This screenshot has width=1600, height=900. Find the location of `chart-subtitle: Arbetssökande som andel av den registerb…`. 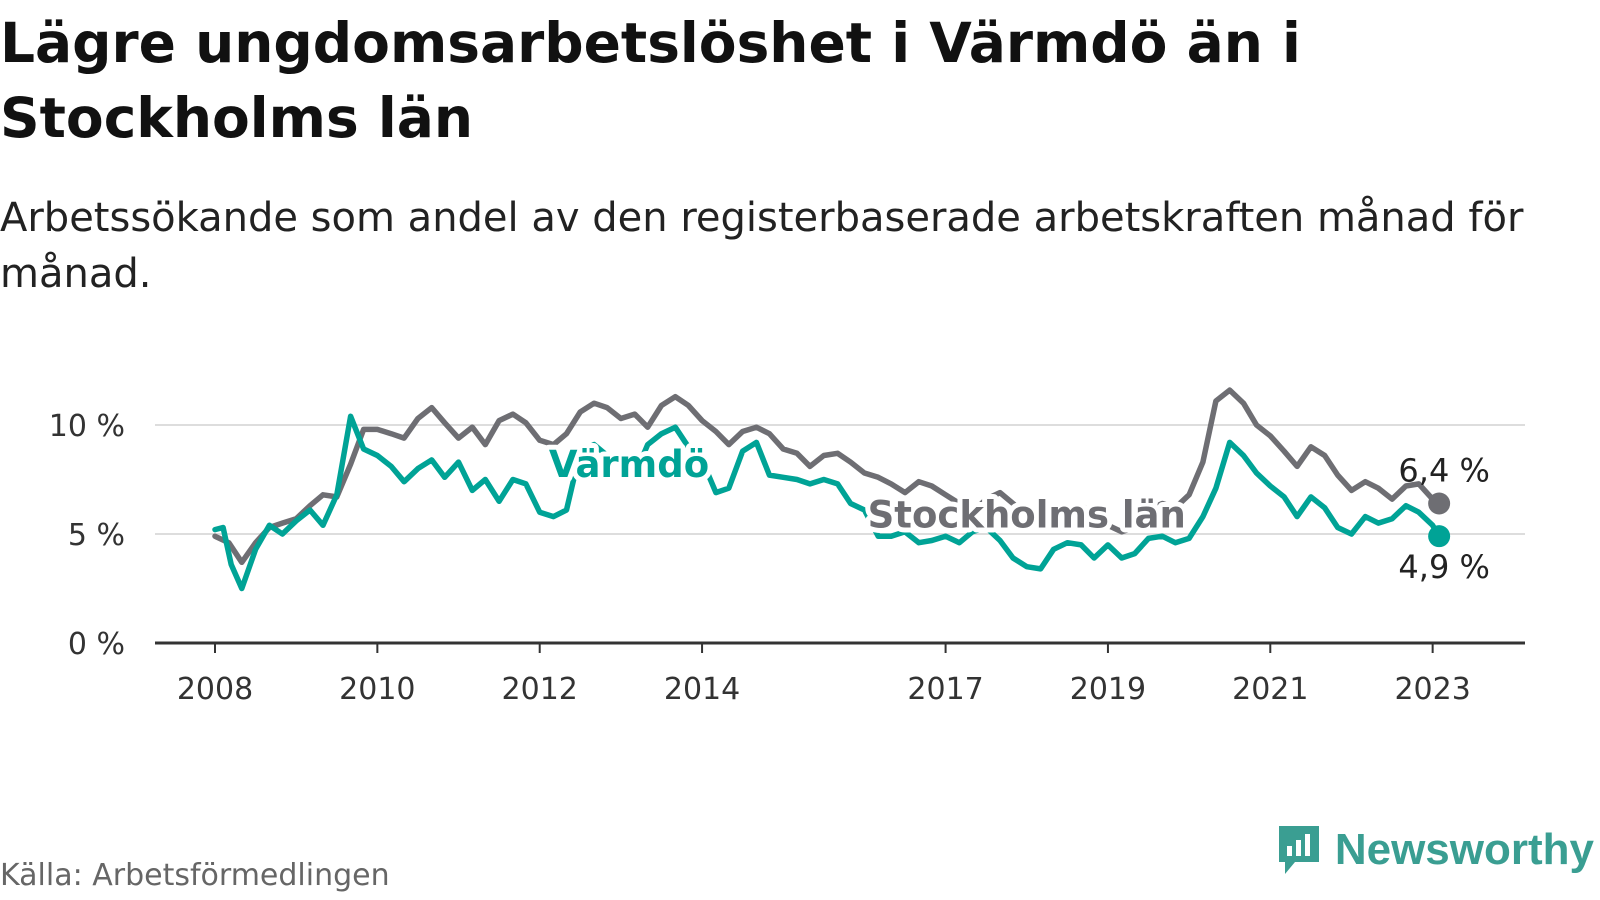

chart-subtitle: Arbetssökande som andel av den registerb… is located at coordinates (762, 246).